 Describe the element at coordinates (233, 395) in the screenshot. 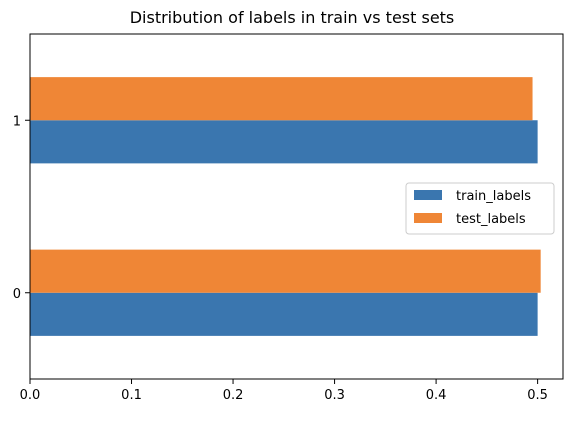

I see `x-tick-label: 0.2` at that location.